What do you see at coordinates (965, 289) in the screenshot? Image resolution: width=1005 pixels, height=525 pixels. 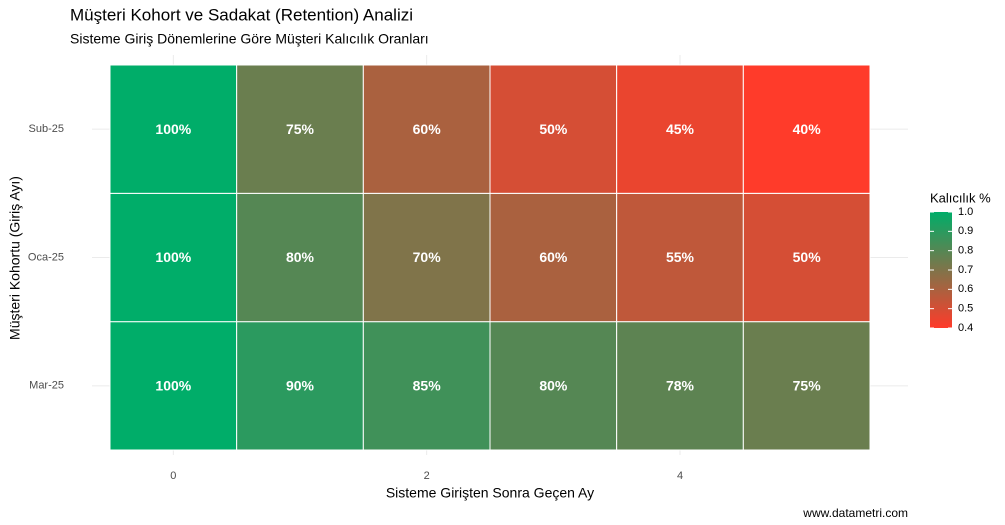 I see `colorbar-label: 0.6` at bounding box center [965, 289].